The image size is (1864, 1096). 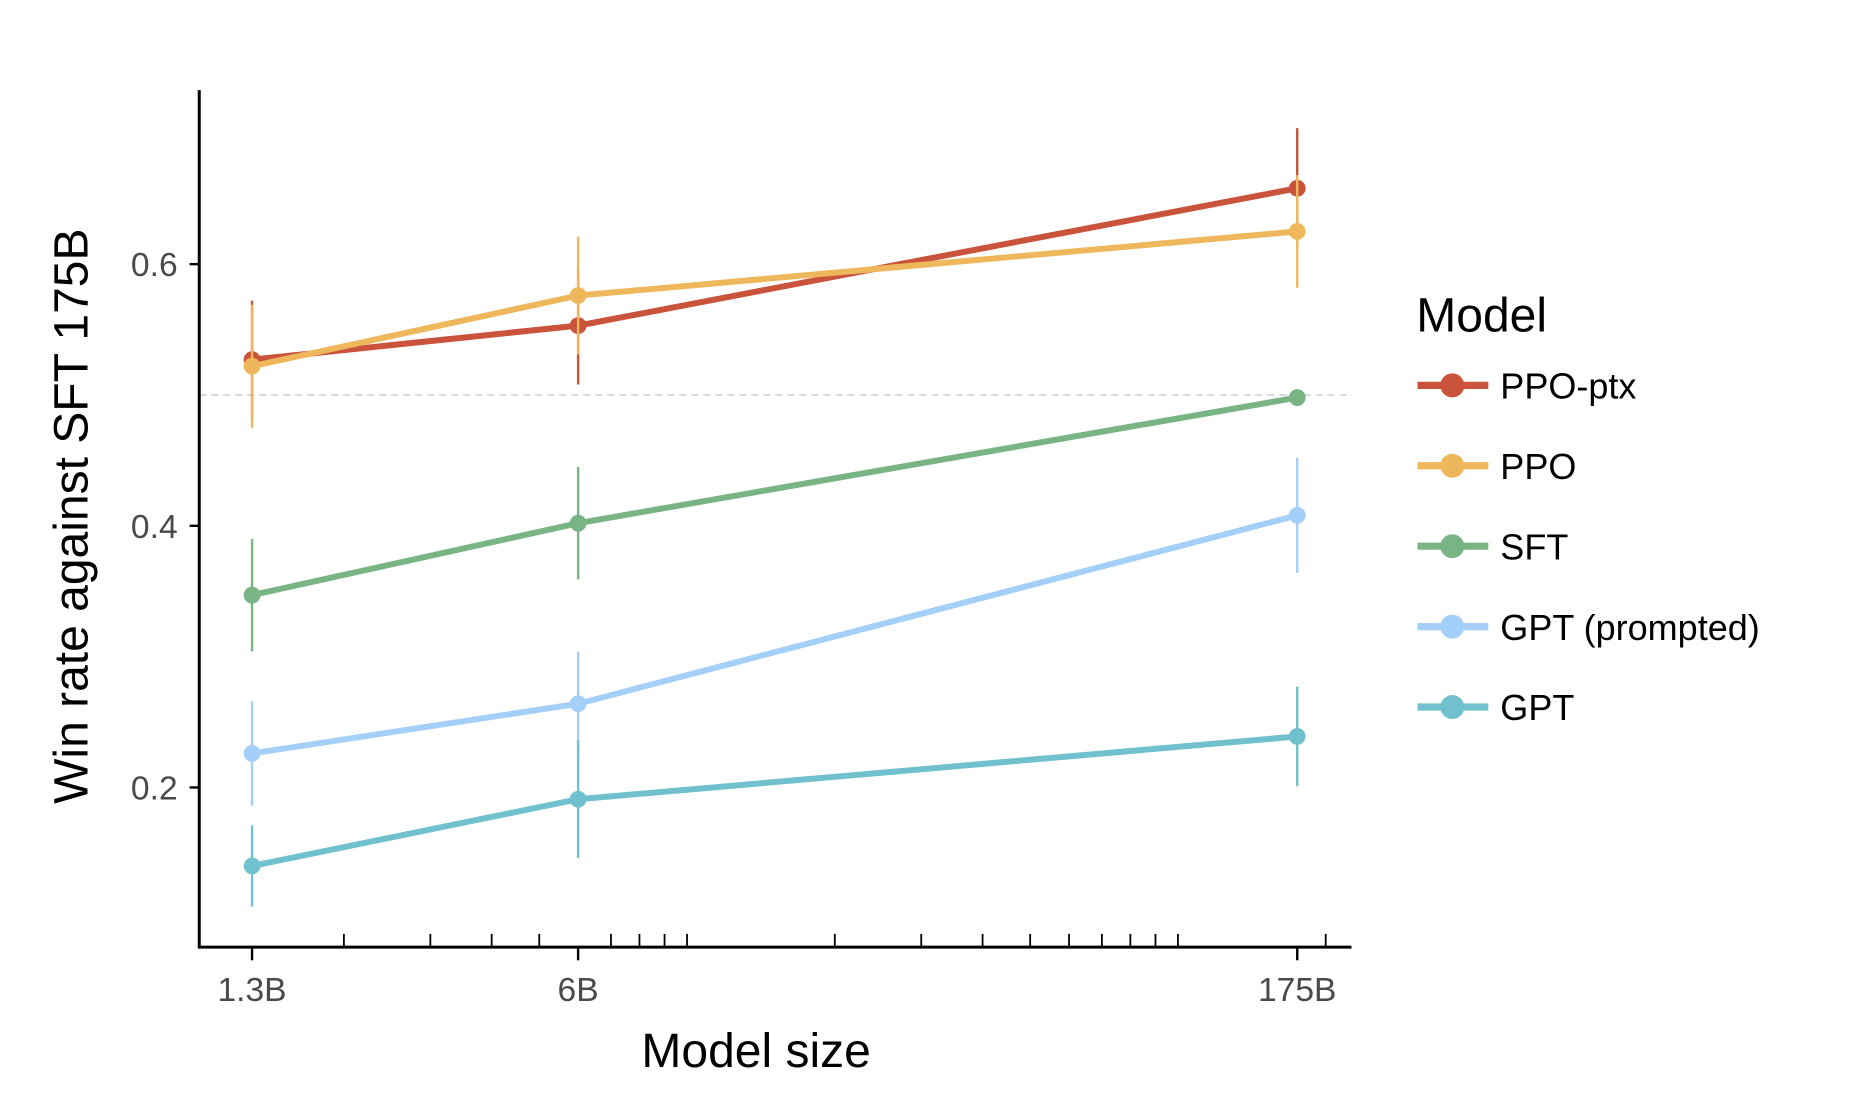 I want to click on legend-label: PPO, so click(x=1538, y=466).